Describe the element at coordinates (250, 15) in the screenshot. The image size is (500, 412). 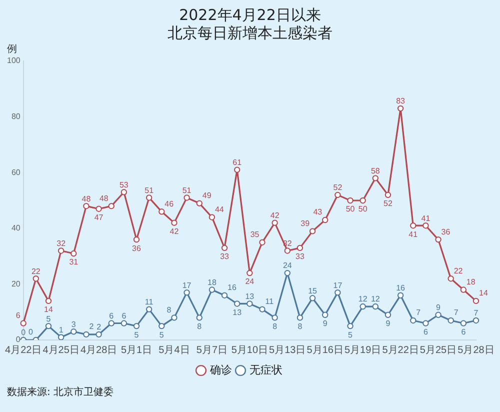
I see `chart-title: 2022年4月22日以来` at that location.